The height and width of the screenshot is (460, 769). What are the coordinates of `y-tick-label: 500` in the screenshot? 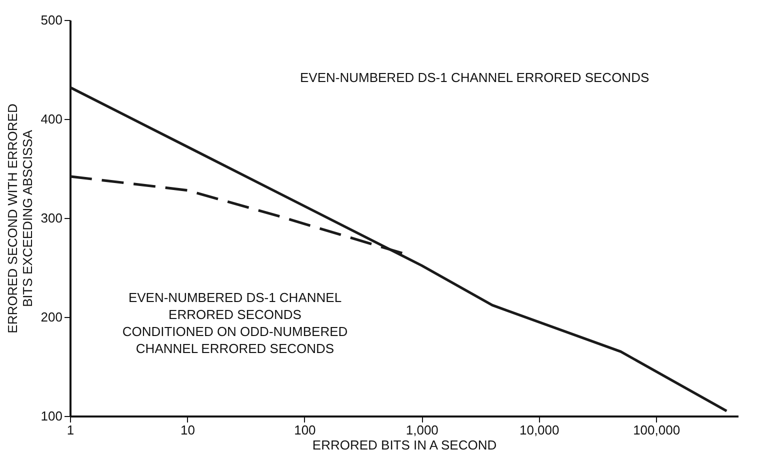 It's located at (51, 20).